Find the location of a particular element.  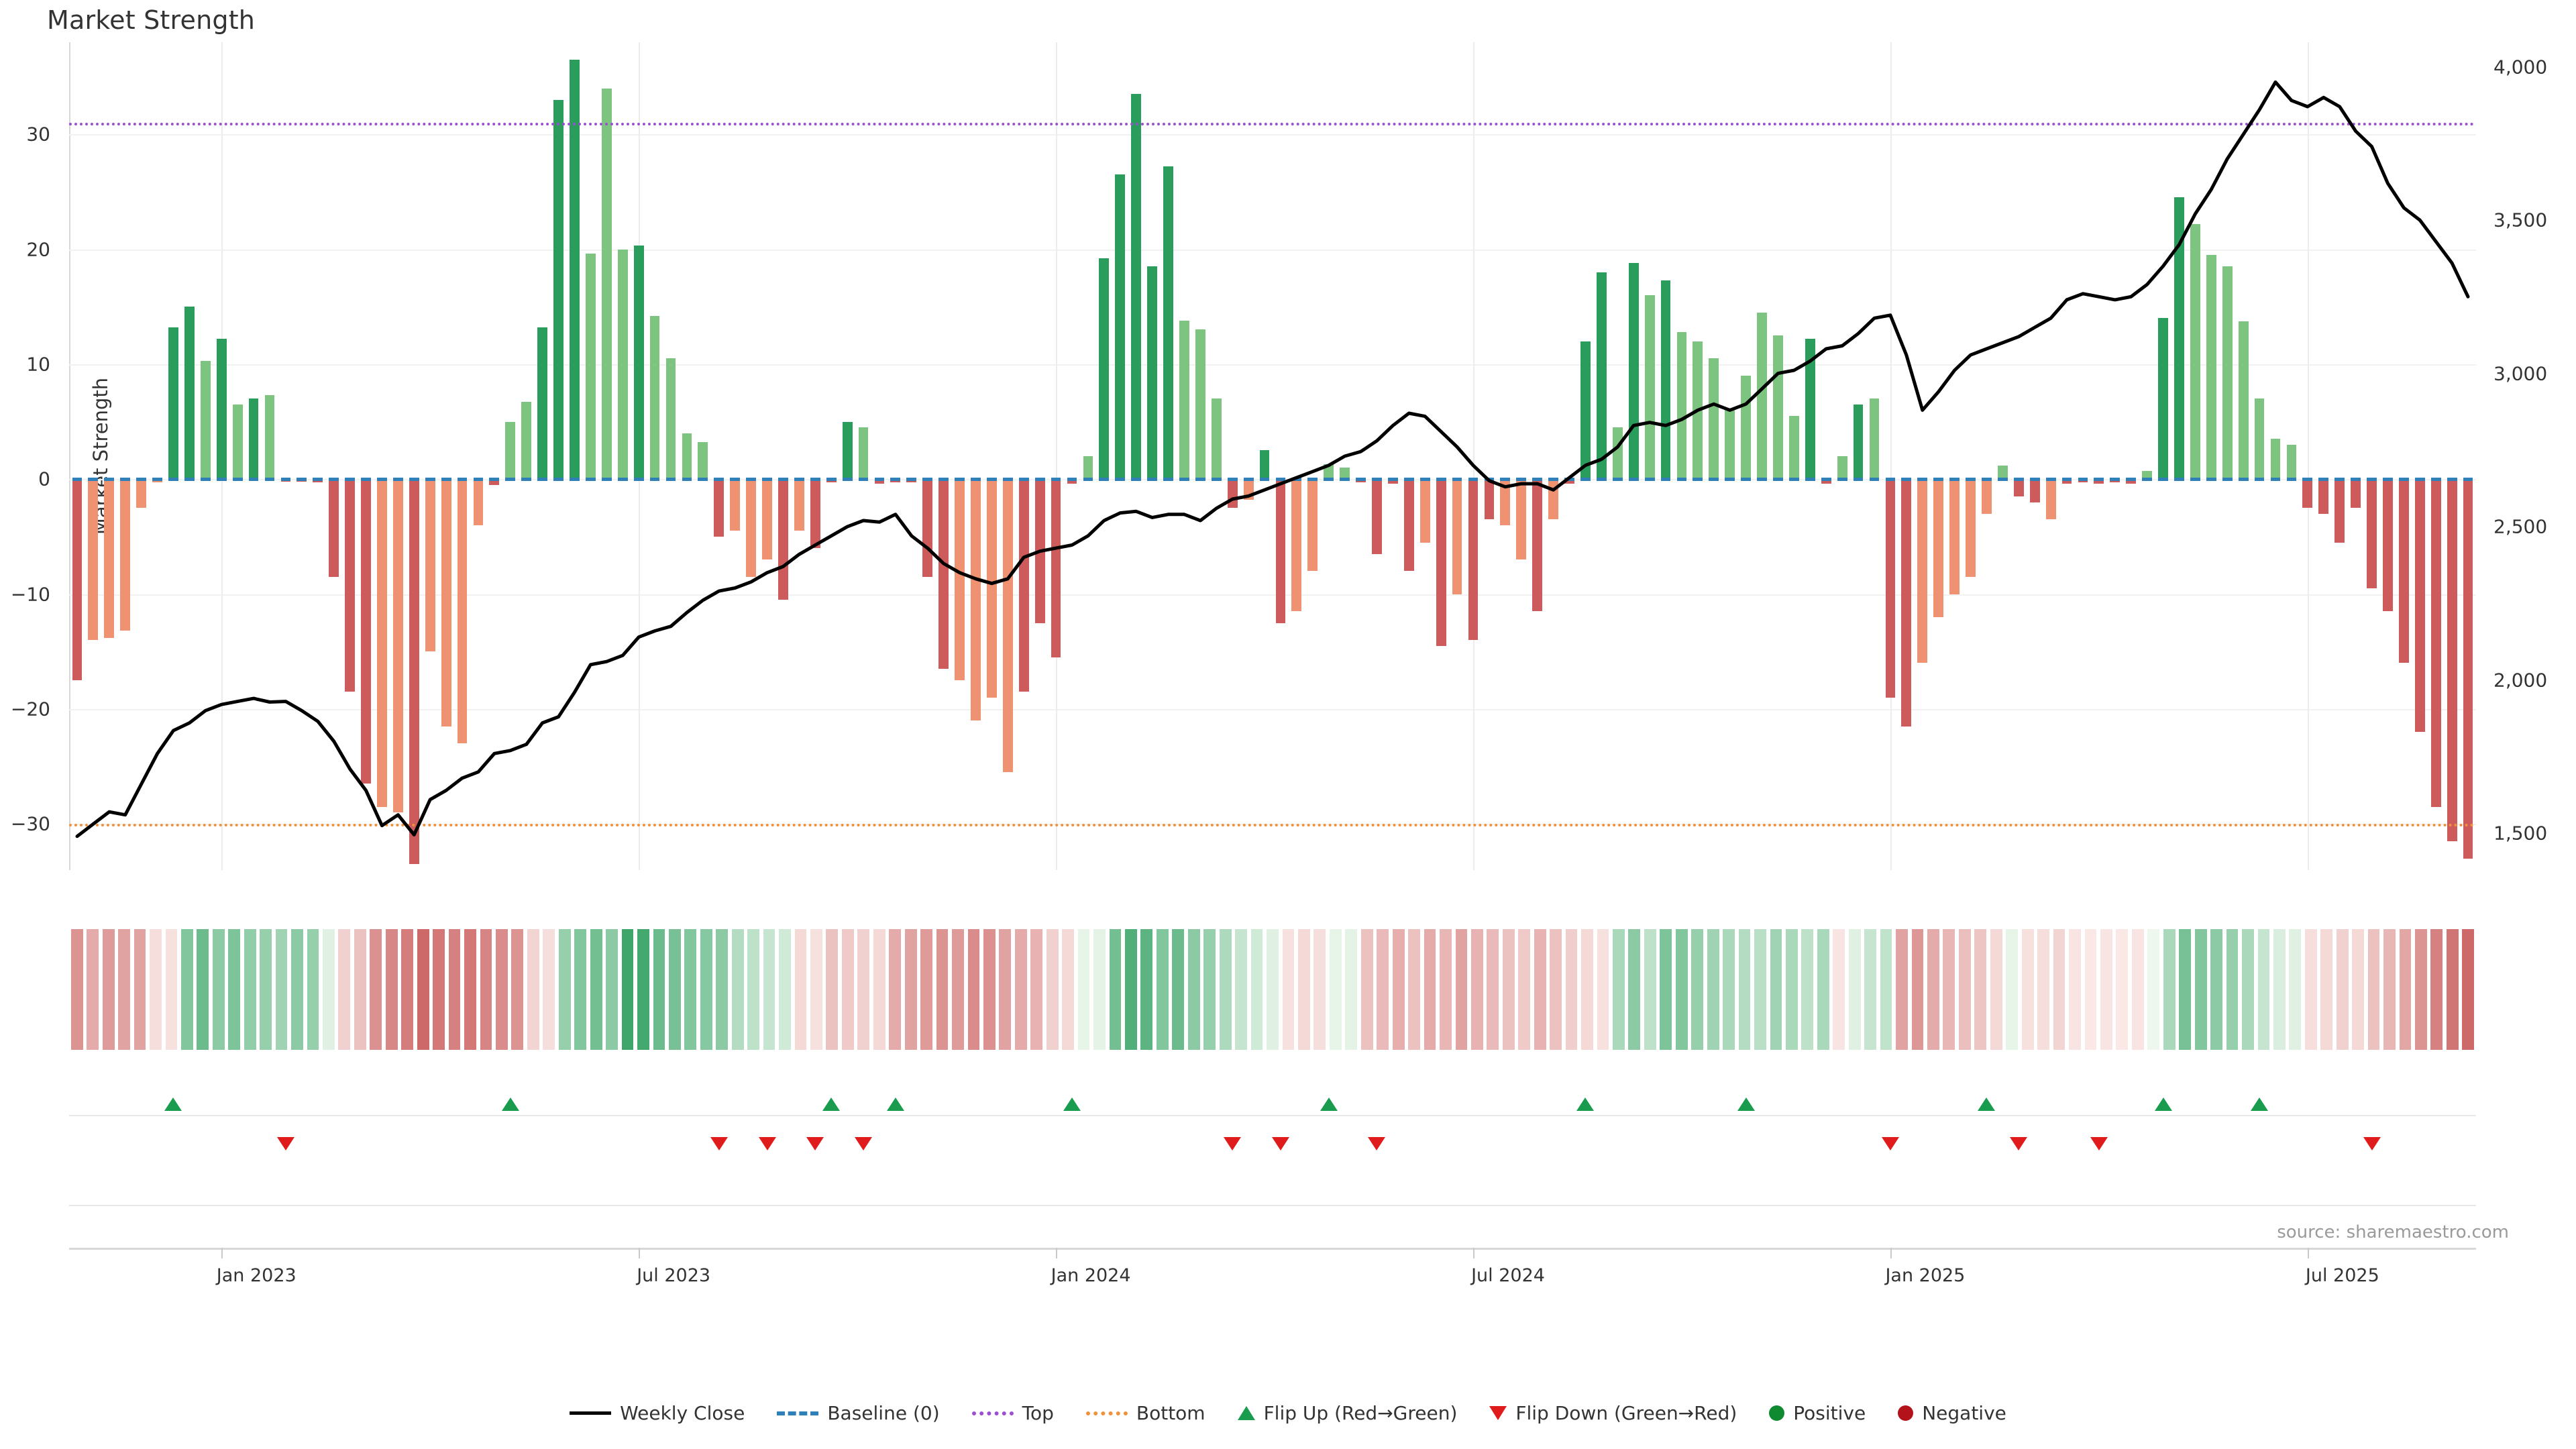

legend-item: Flip Down (Green→Red) is located at coordinates (1613, 1413).